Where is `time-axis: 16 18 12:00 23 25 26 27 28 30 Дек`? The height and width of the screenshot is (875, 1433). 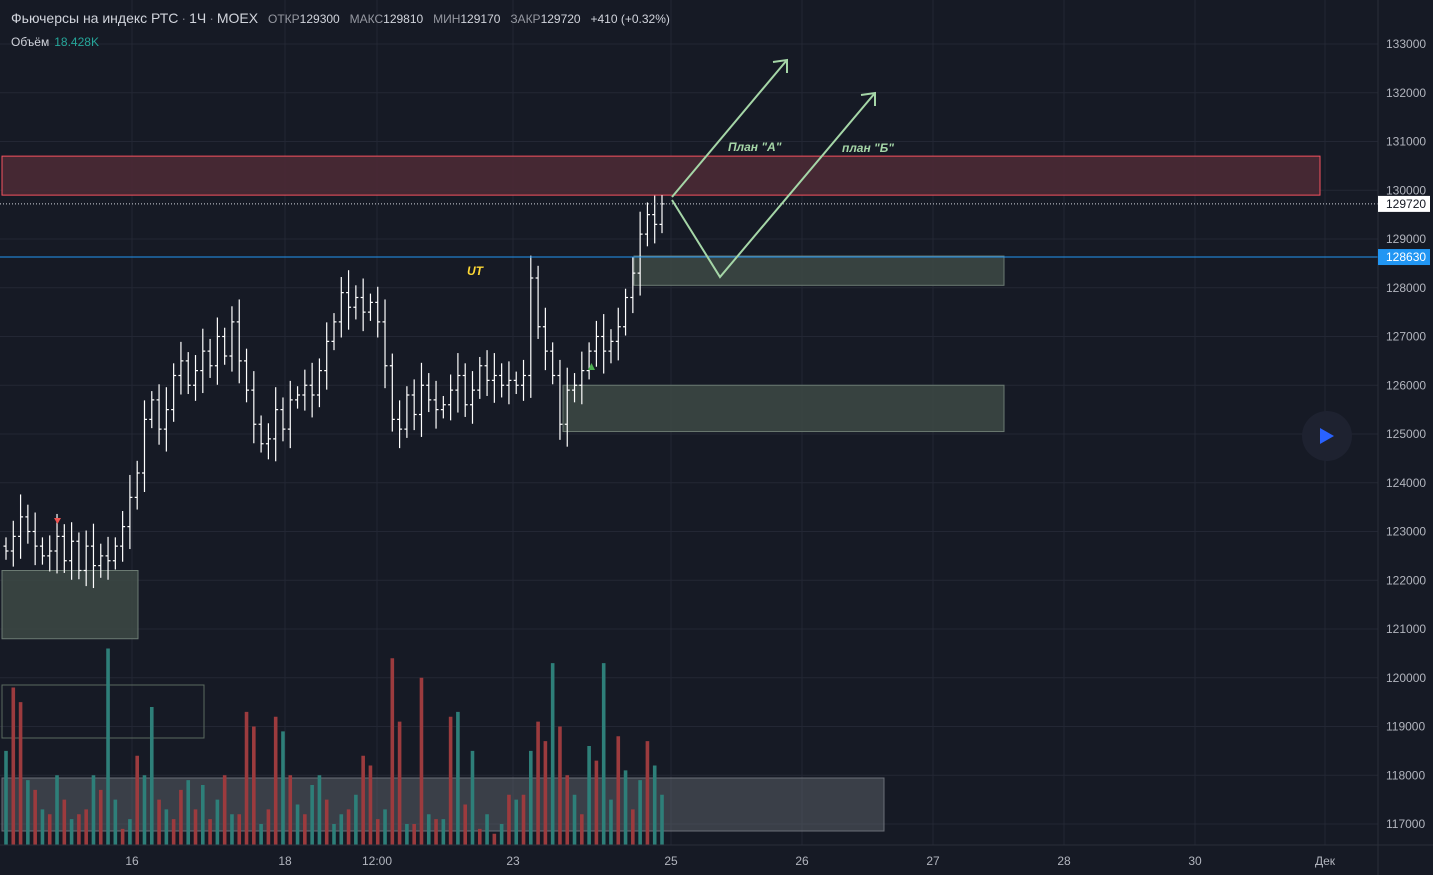
time-axis: 16 18 12:00 23 25 26 27 28 30 Дек is located at coordinates (716, 856).